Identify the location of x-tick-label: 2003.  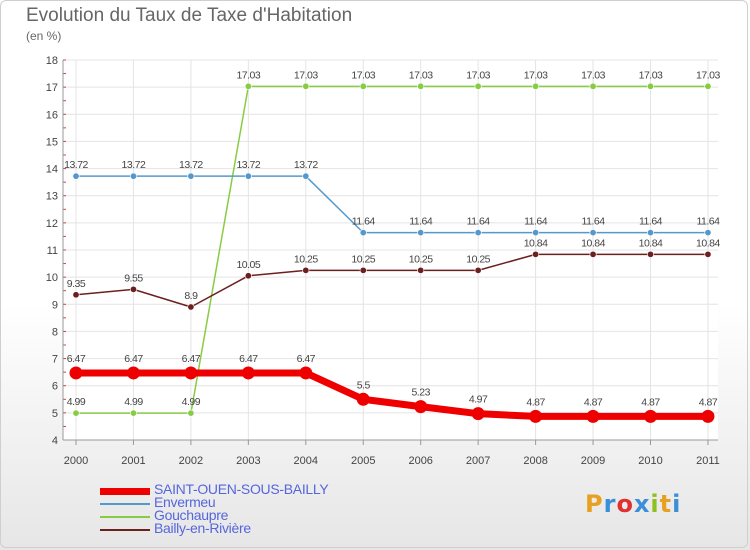
(248, 461).